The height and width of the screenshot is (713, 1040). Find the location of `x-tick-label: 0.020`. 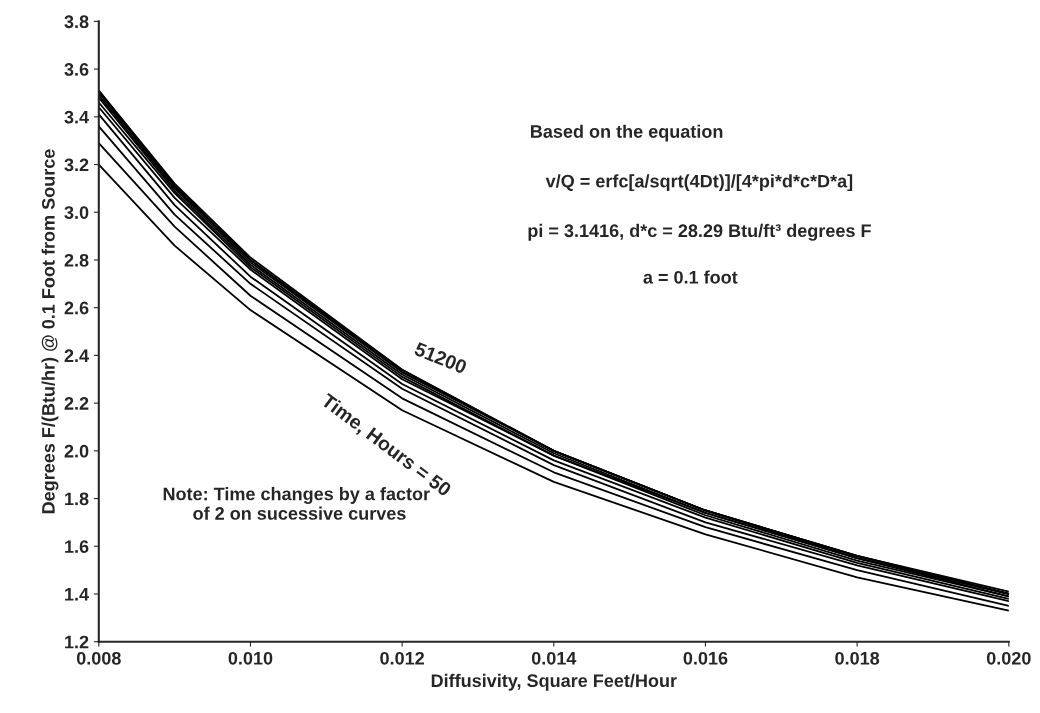

x-tick-label: 0.020 is located at coordinates (1008, 658).